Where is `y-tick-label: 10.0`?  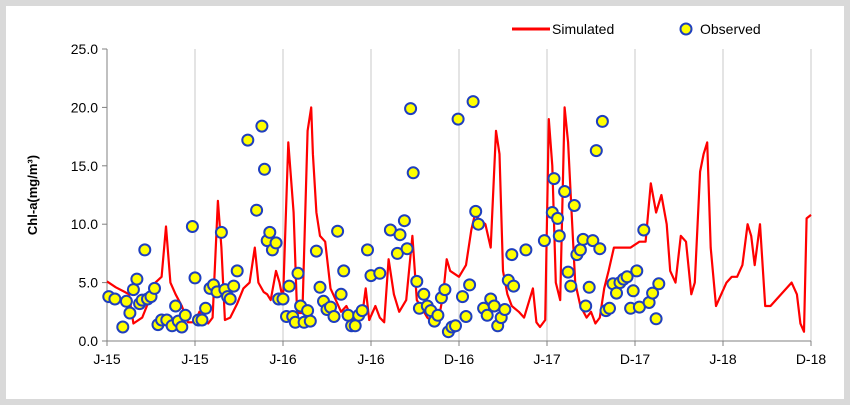
y-tick-label: 10.0 is located at coordinates (84, 224).